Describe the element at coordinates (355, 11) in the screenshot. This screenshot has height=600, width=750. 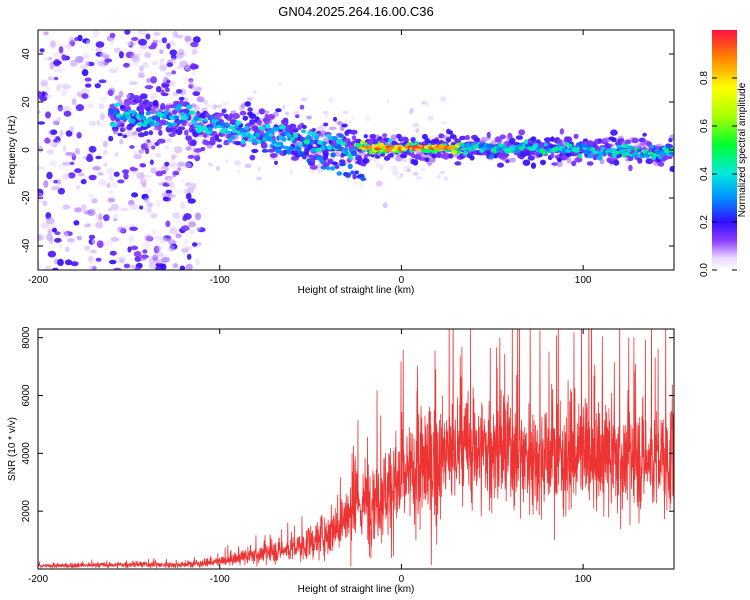
I see `figure-title: GN04.2025.264.16.00.C36` at that location.